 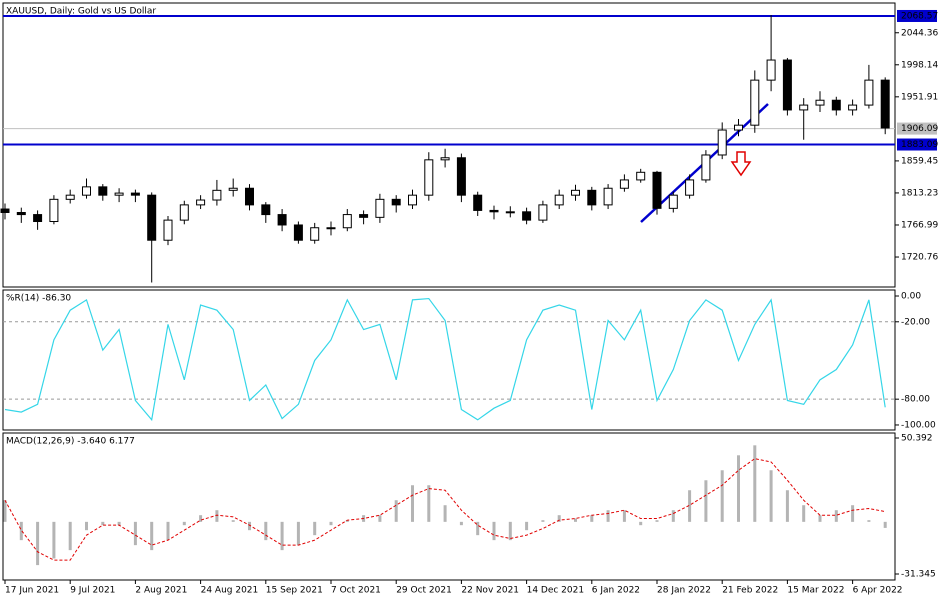 I want to click on x-tick-label: 28 Jan 2022, so click(x=684, y=591).